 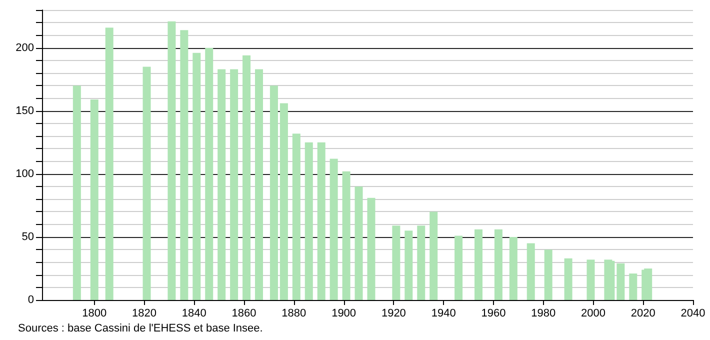 What do you see at coordinates (294, 314) in the screenshot?
I see `x-tick-label: 1880` at bounding box center [294, 314].